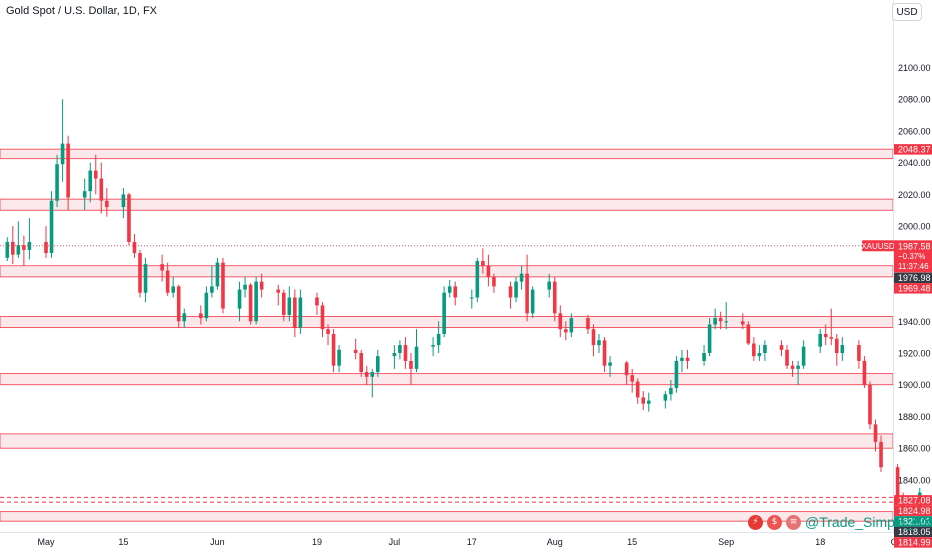  Describe the element at coordinates (914, 417) in the screenshot. I see `y-tick-label: 1880.00` at that location.